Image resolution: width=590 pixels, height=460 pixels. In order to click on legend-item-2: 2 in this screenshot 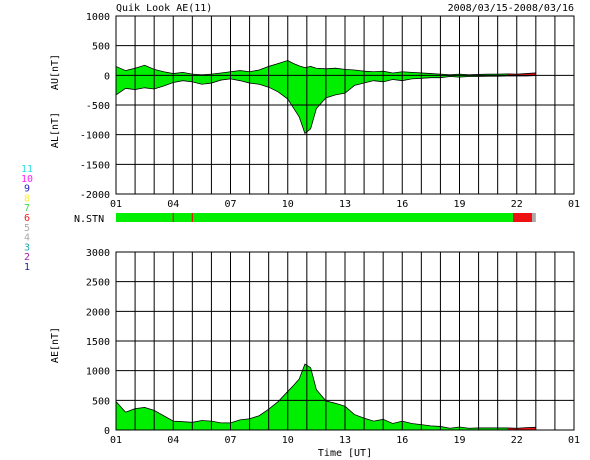, I will do `click(27, 257)`.